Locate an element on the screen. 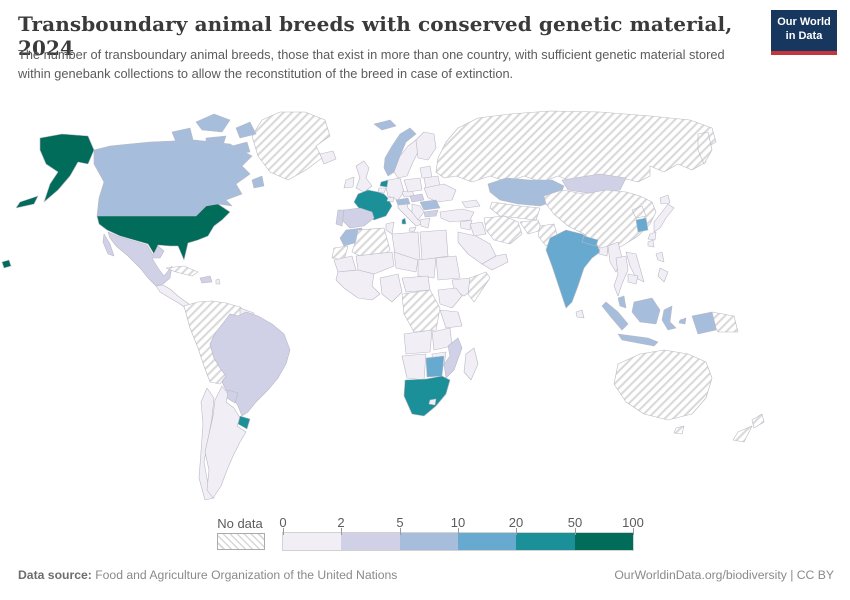 This screenshot has width=850, height=600. country-iceland is located at coordinates (328, 157).